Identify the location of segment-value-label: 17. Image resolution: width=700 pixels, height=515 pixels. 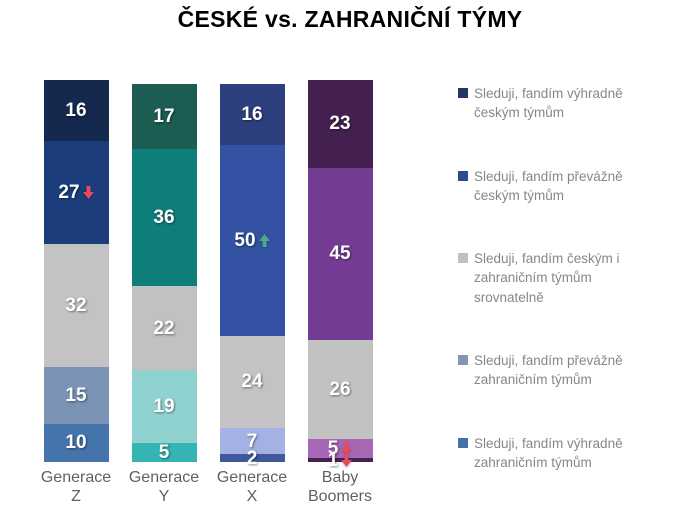
(164, 116).